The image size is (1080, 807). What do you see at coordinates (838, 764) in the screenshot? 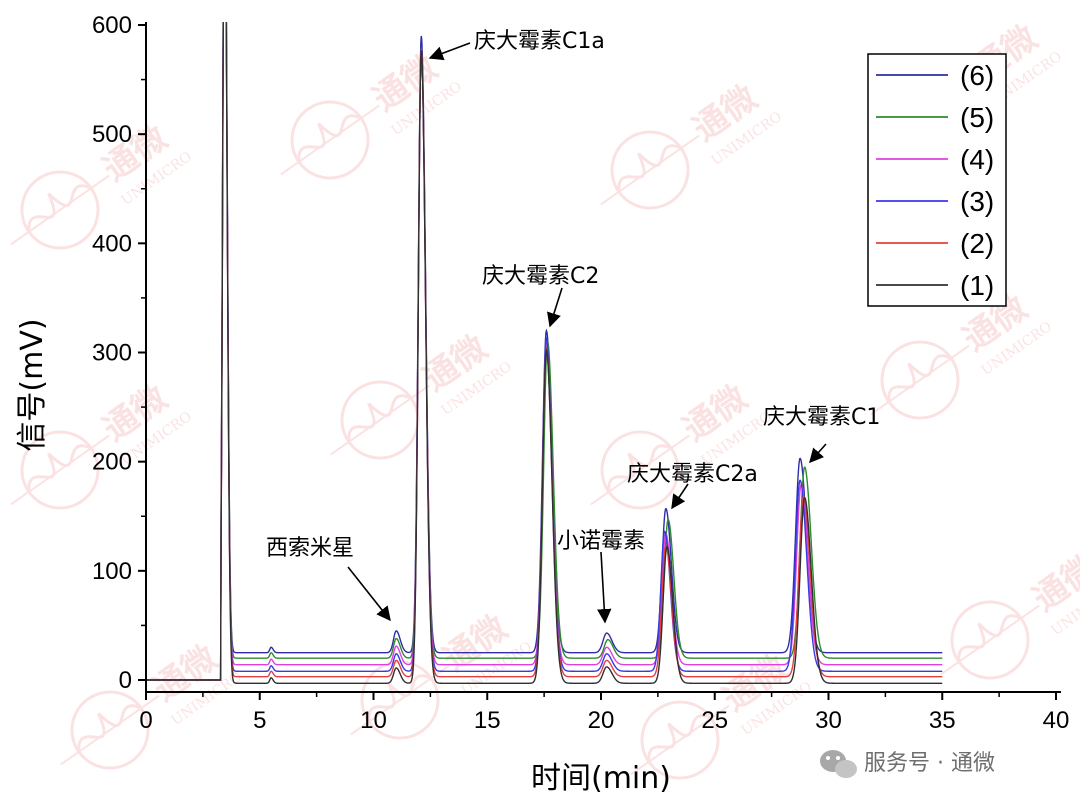
I see `wechat-icon` at bounding box center [838, 764].